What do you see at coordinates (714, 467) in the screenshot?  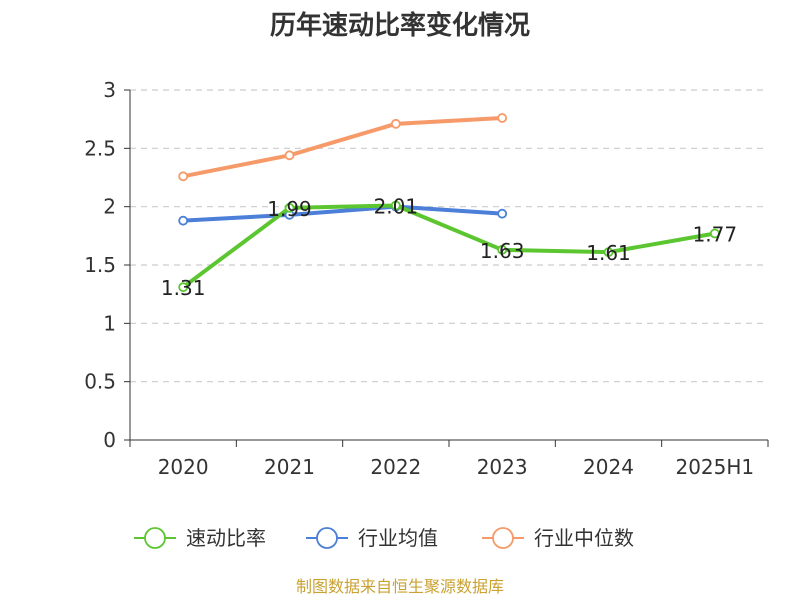 I see `x-tick-label: 2025H1` at bounding box center [714, 467].